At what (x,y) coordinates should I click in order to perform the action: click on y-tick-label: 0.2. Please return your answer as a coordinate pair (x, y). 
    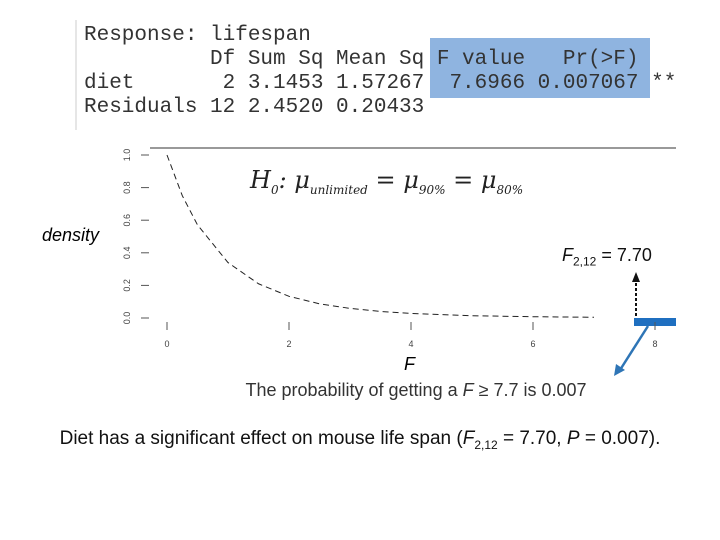
    Looking at the image, I should click on (127, 285).